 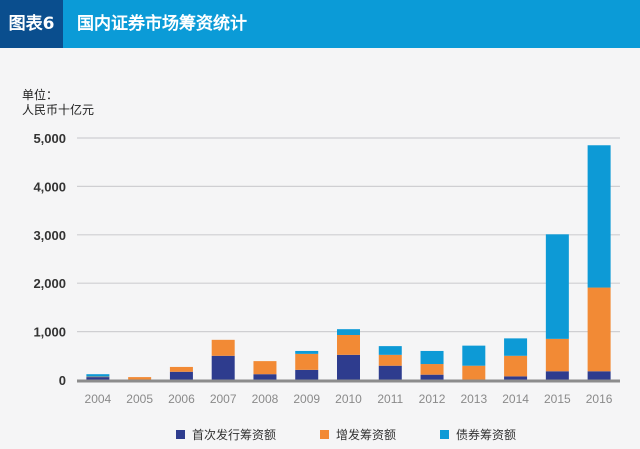 I want to click on x-tick-label: 2015, so click(x=557, y=399).